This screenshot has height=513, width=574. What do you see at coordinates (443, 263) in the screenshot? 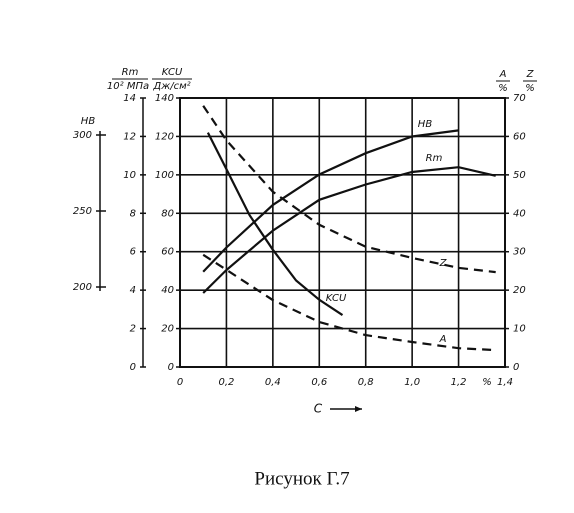
I see `series-label: Z` at bounding box center [443, 263].